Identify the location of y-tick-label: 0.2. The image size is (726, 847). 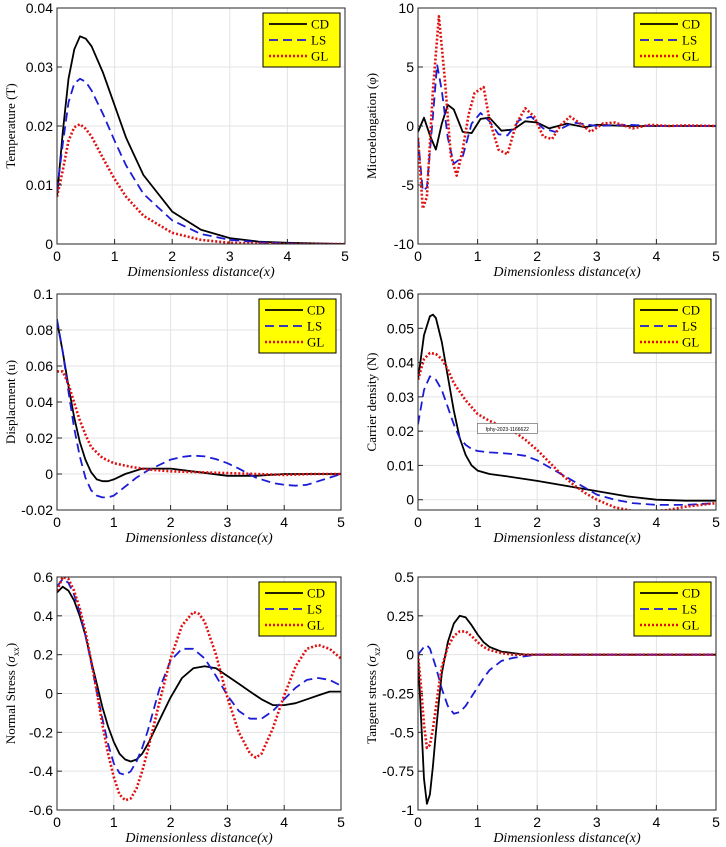
(44, 655).